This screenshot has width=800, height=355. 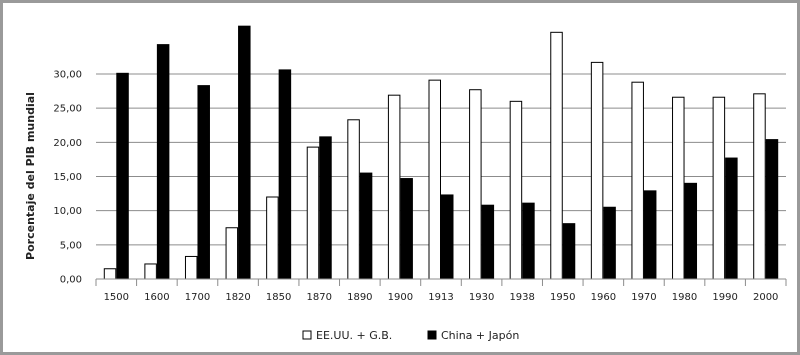 I want to click on x-tick-label: 1970, so click(x=643, y=297).